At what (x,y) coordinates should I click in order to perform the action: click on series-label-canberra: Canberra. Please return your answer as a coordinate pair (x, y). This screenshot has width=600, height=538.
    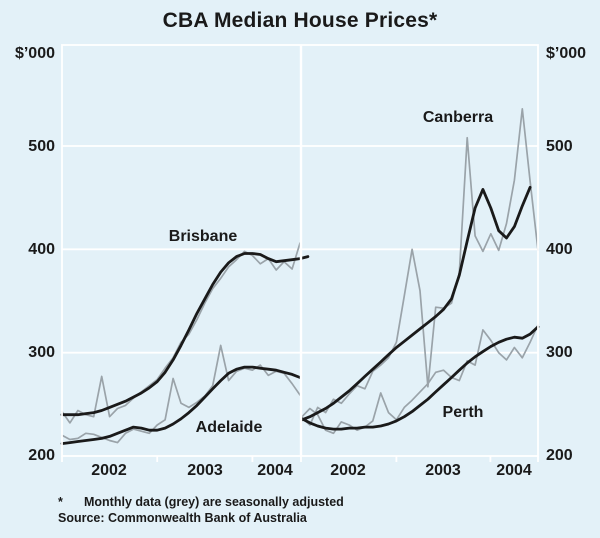
    Looking at the image, I should click on (458, 117).